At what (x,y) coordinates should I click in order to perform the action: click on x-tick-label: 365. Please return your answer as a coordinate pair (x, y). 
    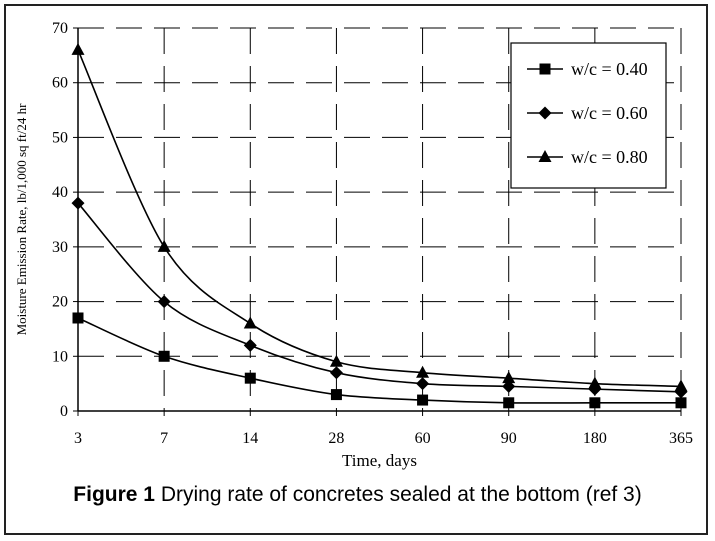
    Looking at the image, I should click on (681, 438).